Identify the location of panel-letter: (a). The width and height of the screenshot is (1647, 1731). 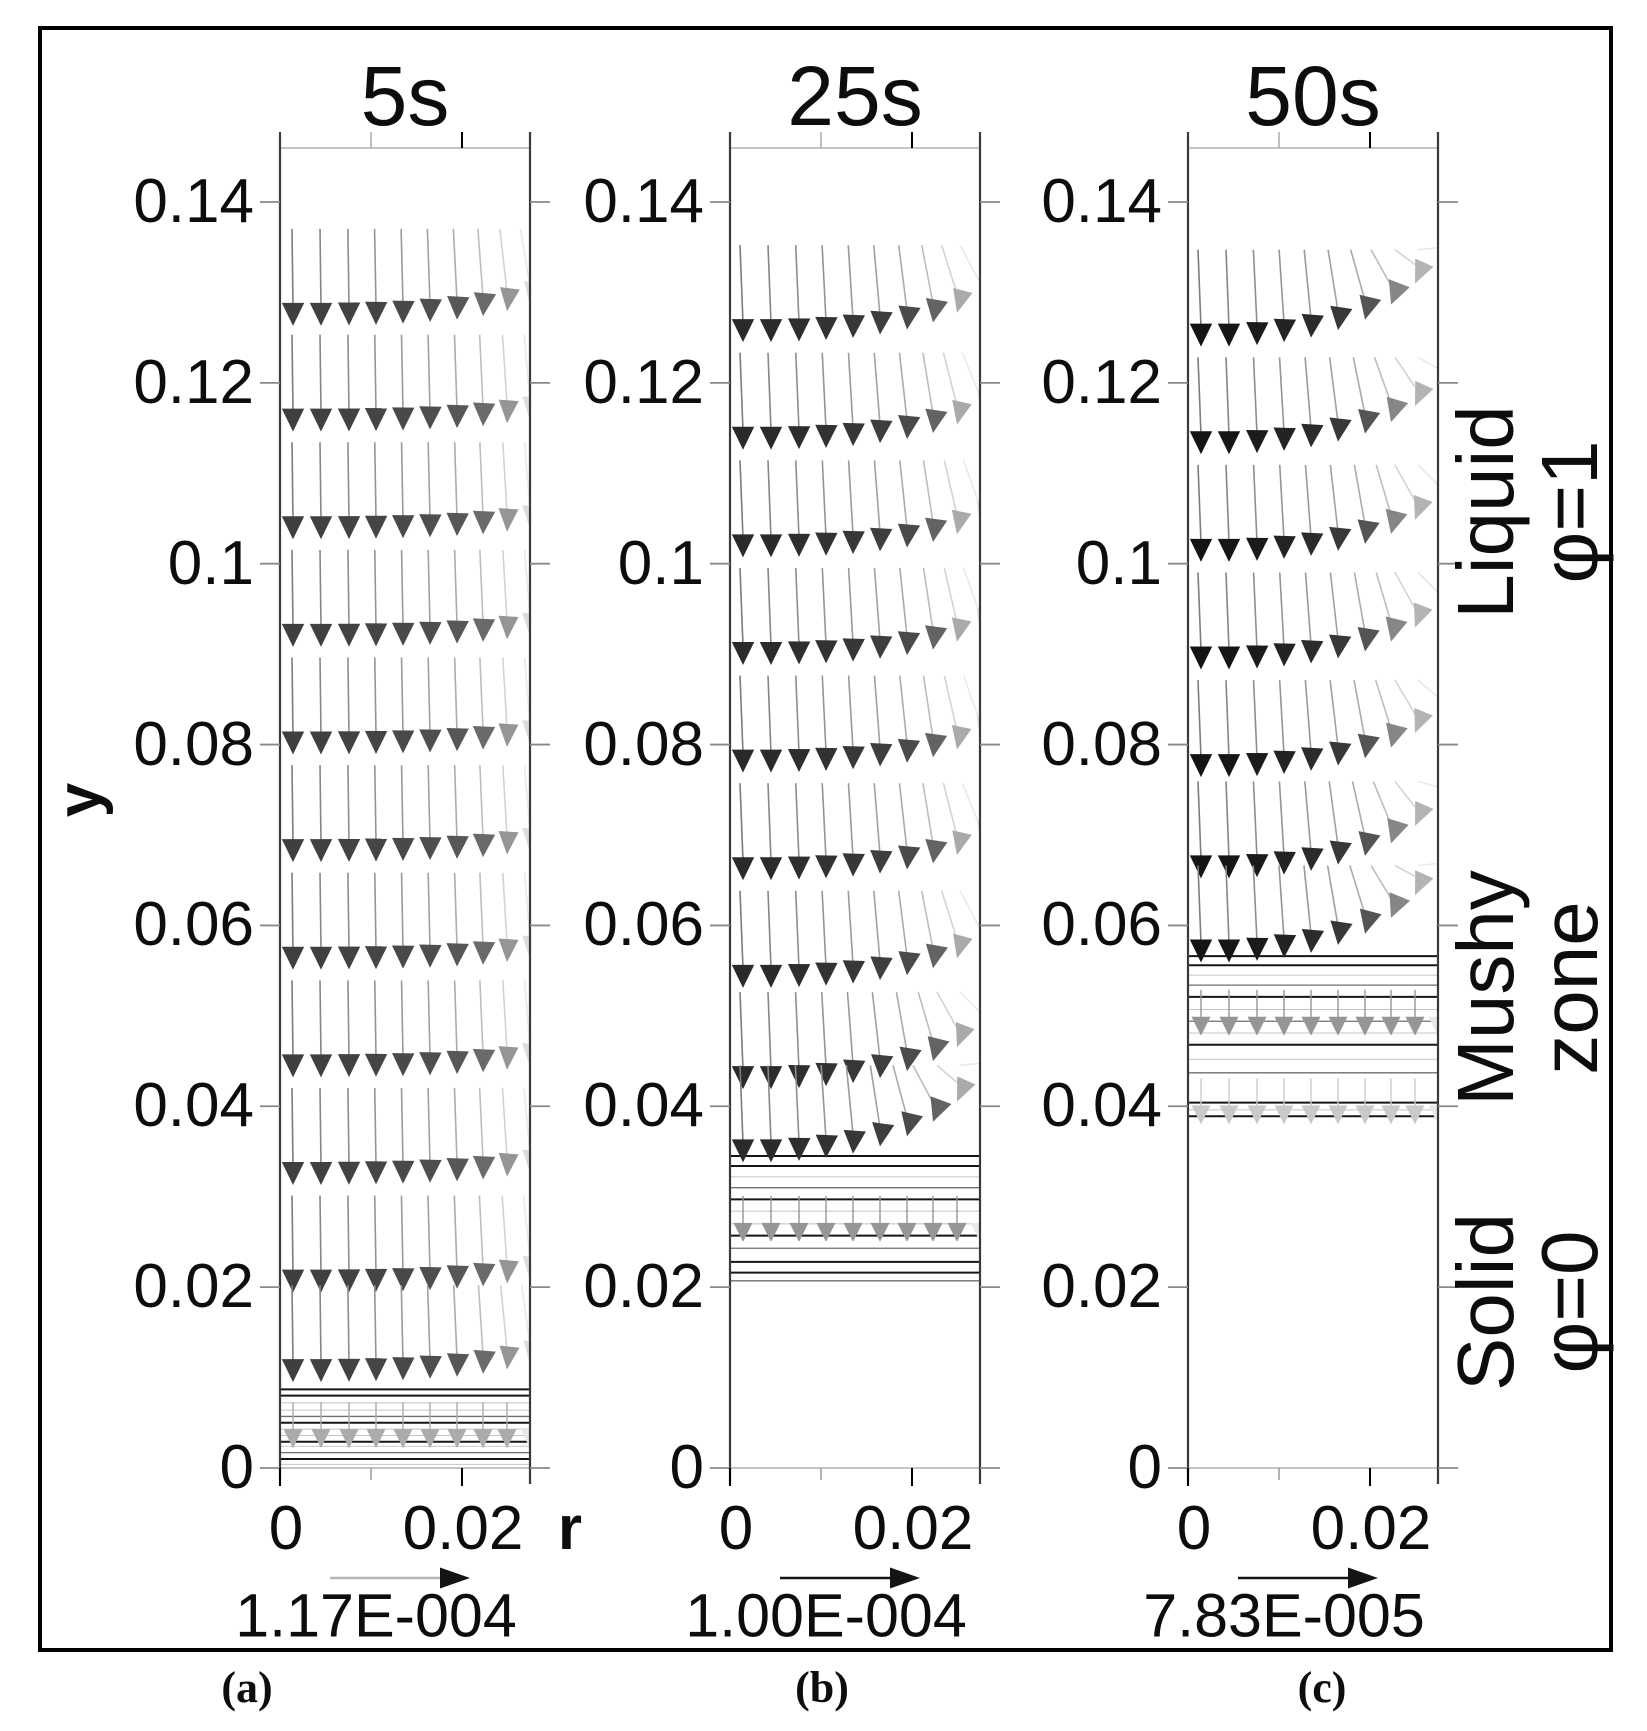
(247, 1687).